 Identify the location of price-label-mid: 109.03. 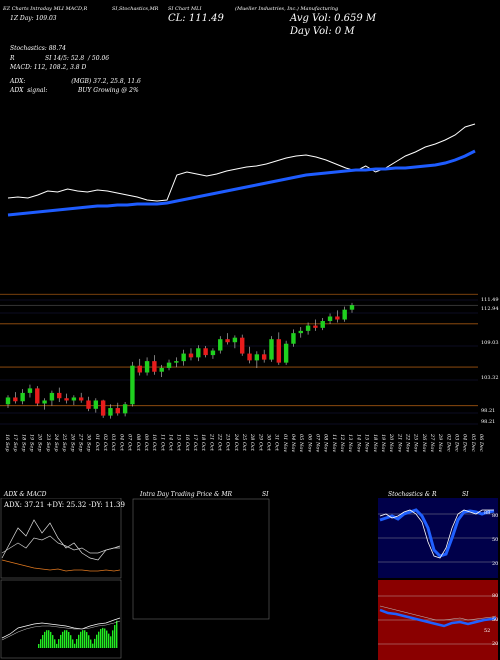
(490, 343).